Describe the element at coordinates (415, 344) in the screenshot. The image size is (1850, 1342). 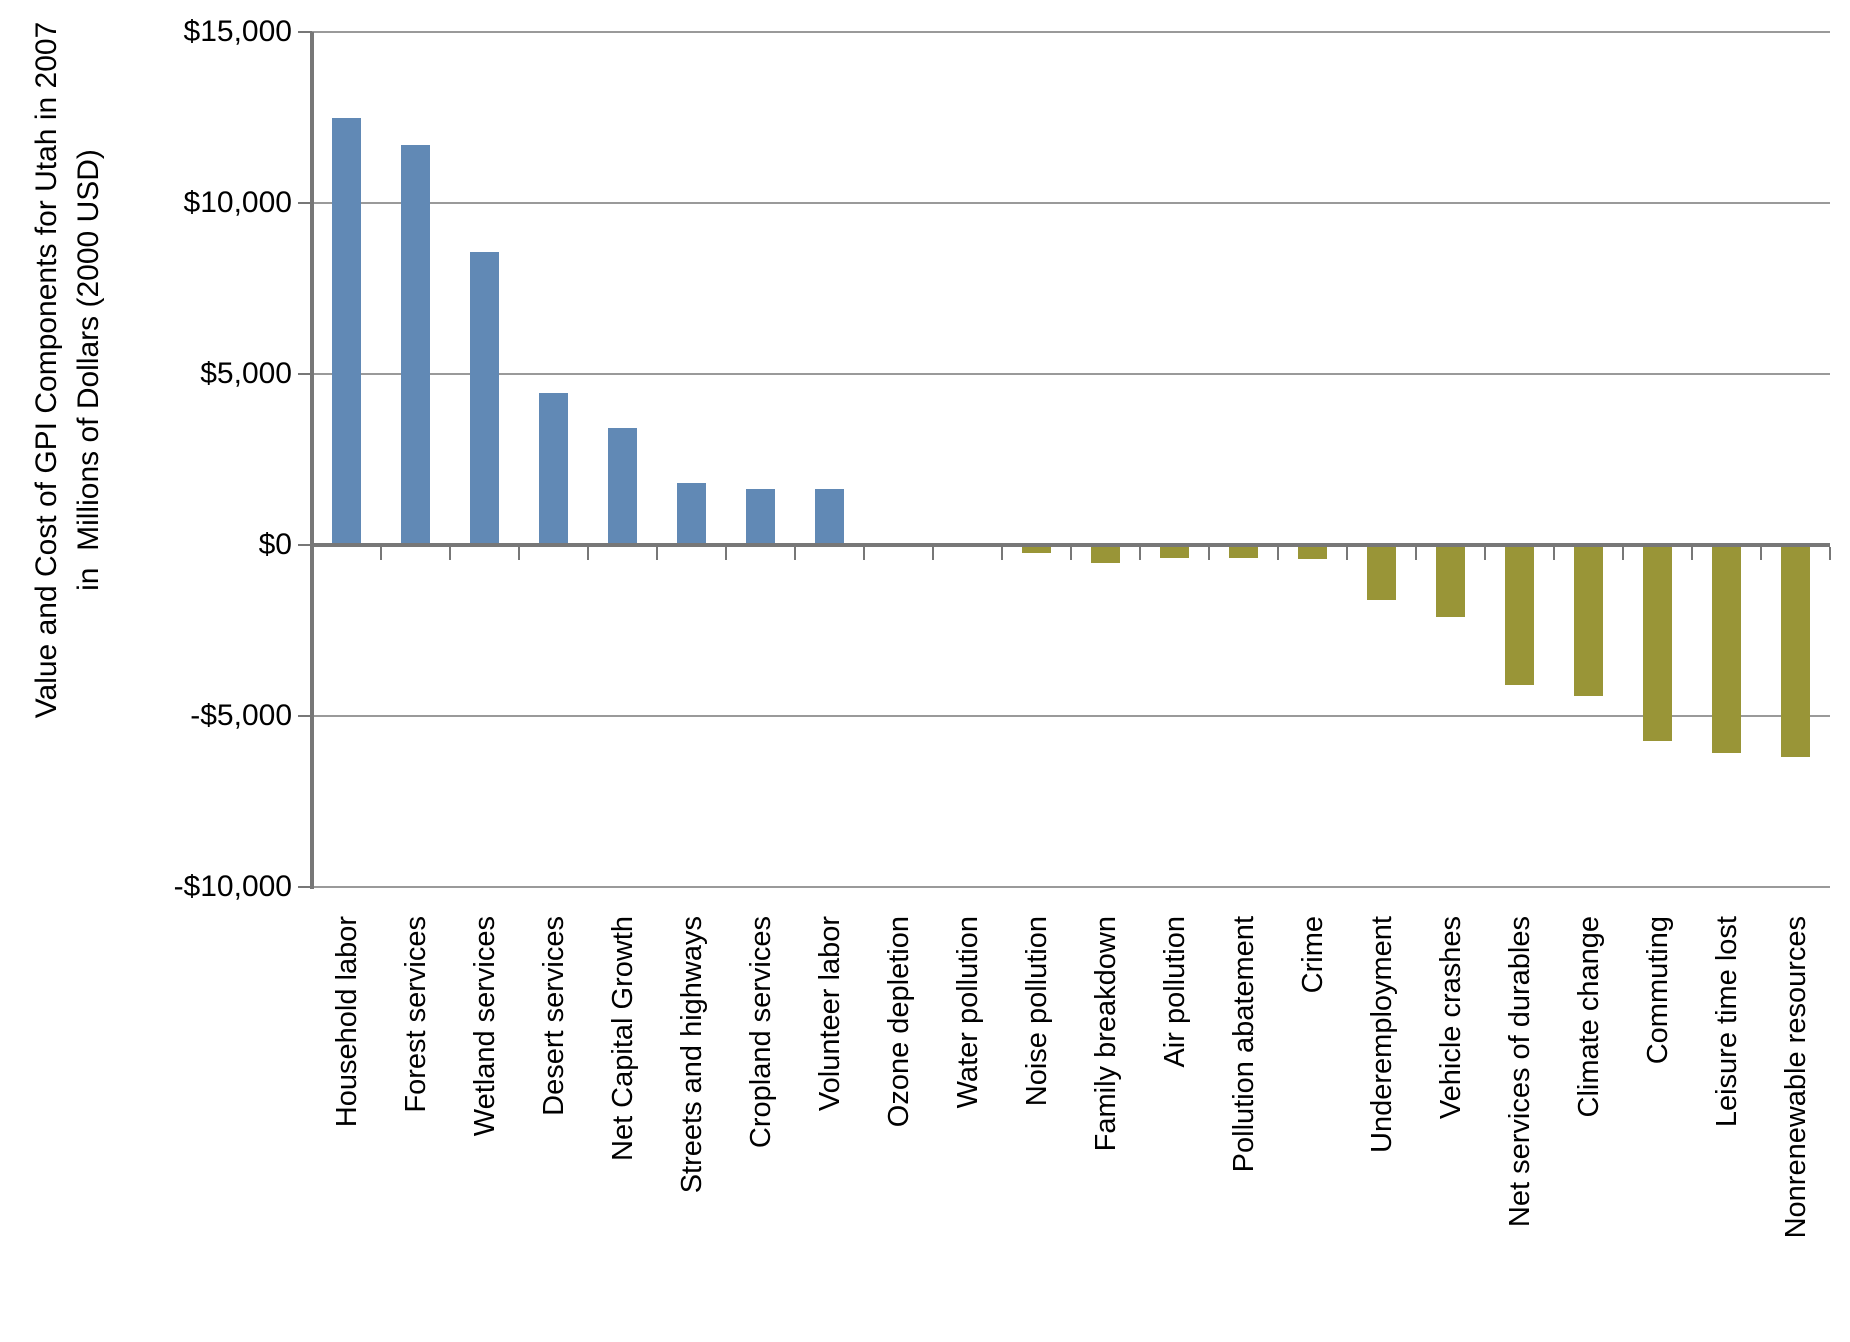
I see `bar-forest-services` at that location.